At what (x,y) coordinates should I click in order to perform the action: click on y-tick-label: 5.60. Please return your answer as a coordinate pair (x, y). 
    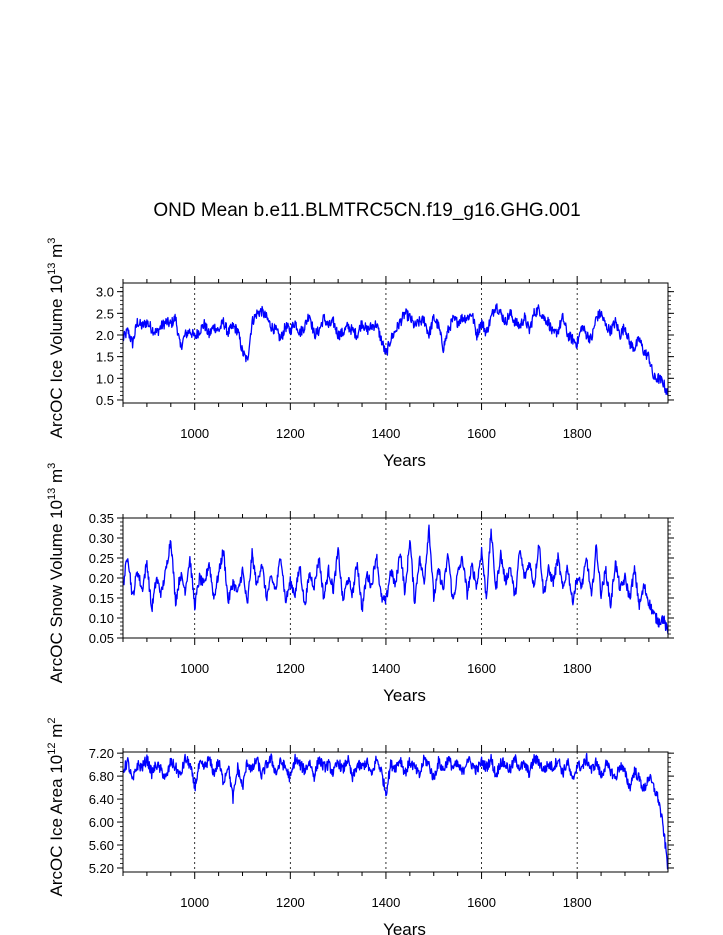
    Looking at the image, I should click on (101, 845).